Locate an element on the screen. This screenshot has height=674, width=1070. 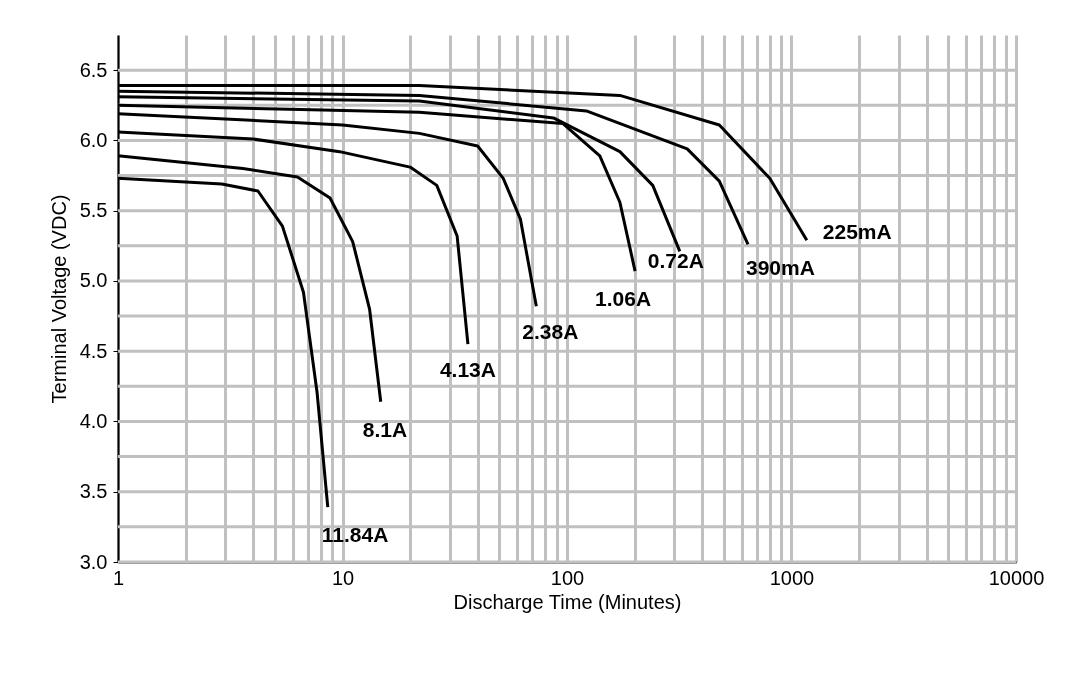
y-axis-title: Terminal Voltage (VDC) is located at coordinates (58, 299).